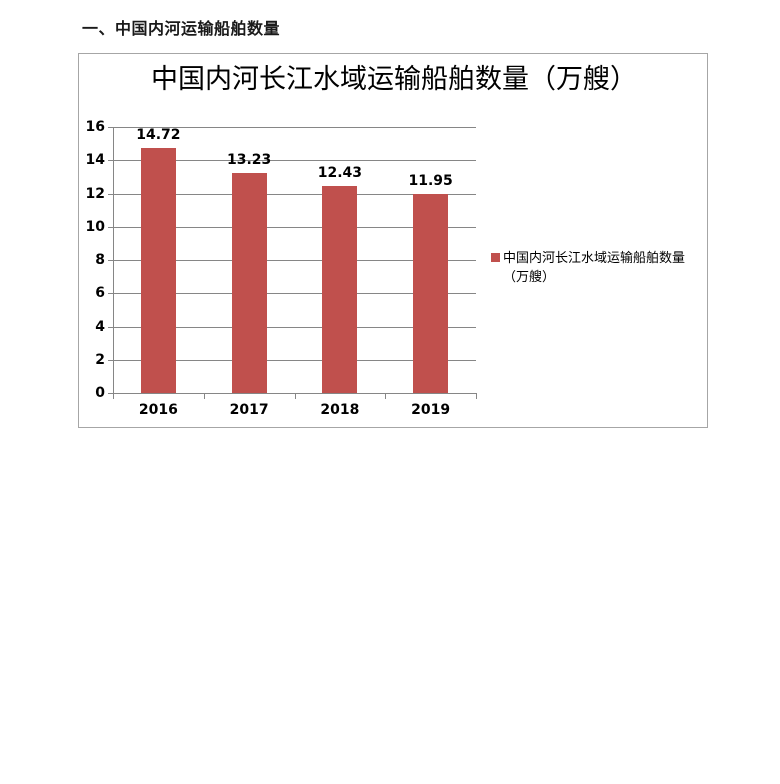 The height and width of the screenshot is (784, 780). I want to click on legend-marker-icon, so click(495, 257).